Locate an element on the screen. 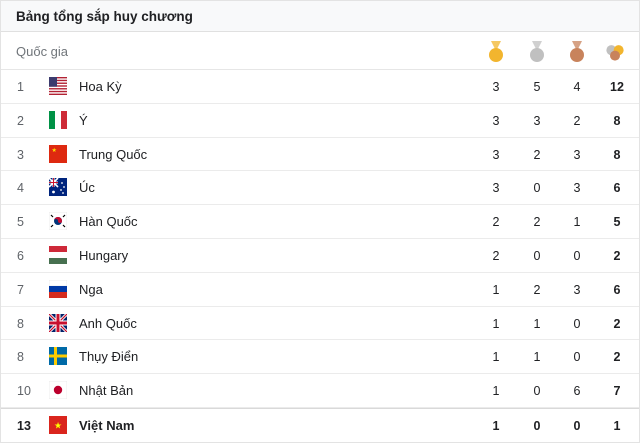  table-row: 1 Hoa Kỳ 3 5 4 12 is located at coordinates (320, 87).